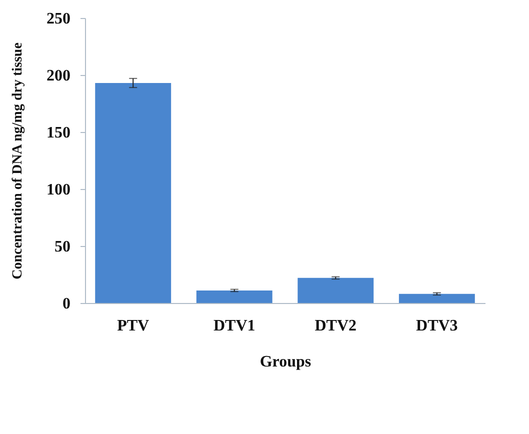  What do you see at coordinates (18, 161) in the screenshot?
I see `y-axis-title: Concentration of DNA ng/mg dry tissue` at bounding box center [18, 161].